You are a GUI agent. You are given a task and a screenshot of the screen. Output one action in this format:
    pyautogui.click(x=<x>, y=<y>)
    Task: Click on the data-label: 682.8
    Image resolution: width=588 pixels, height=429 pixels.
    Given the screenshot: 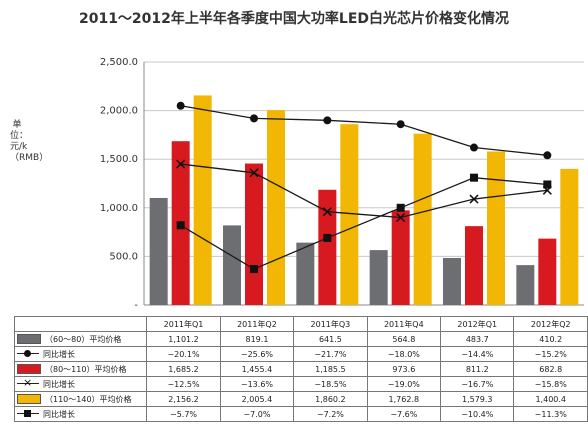 What is the action you would take?
    pyautogui.click(x=550, y=369)
    